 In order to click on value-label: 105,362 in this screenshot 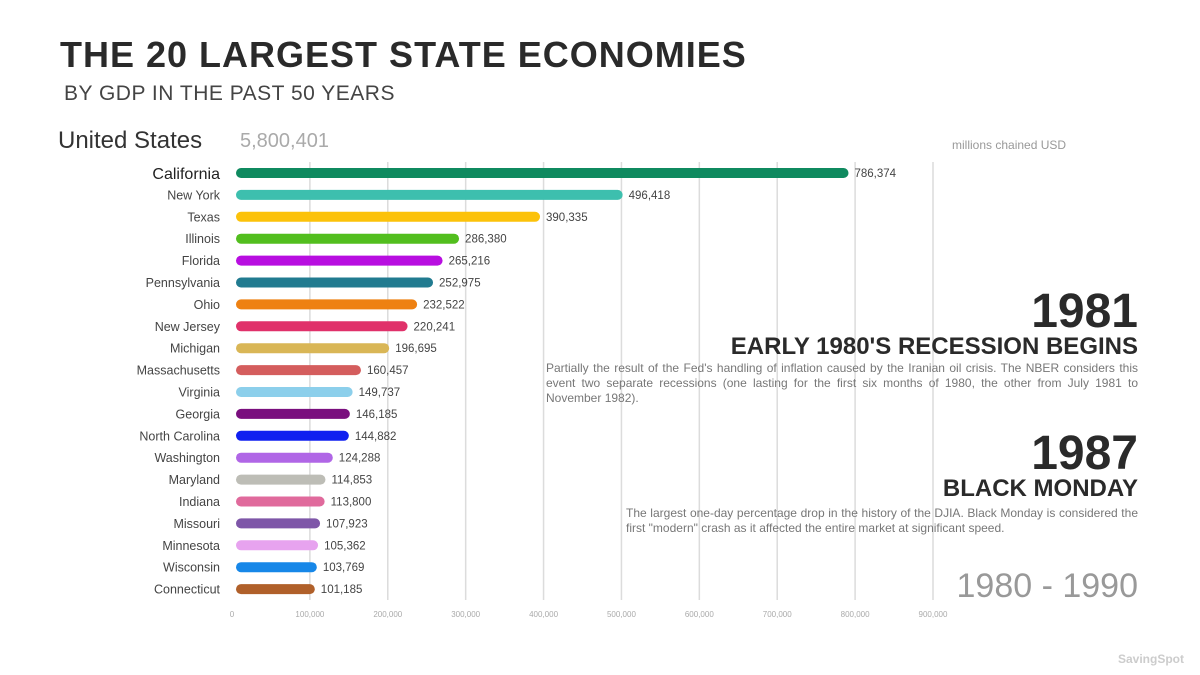, I will do `click(345, 546)`.